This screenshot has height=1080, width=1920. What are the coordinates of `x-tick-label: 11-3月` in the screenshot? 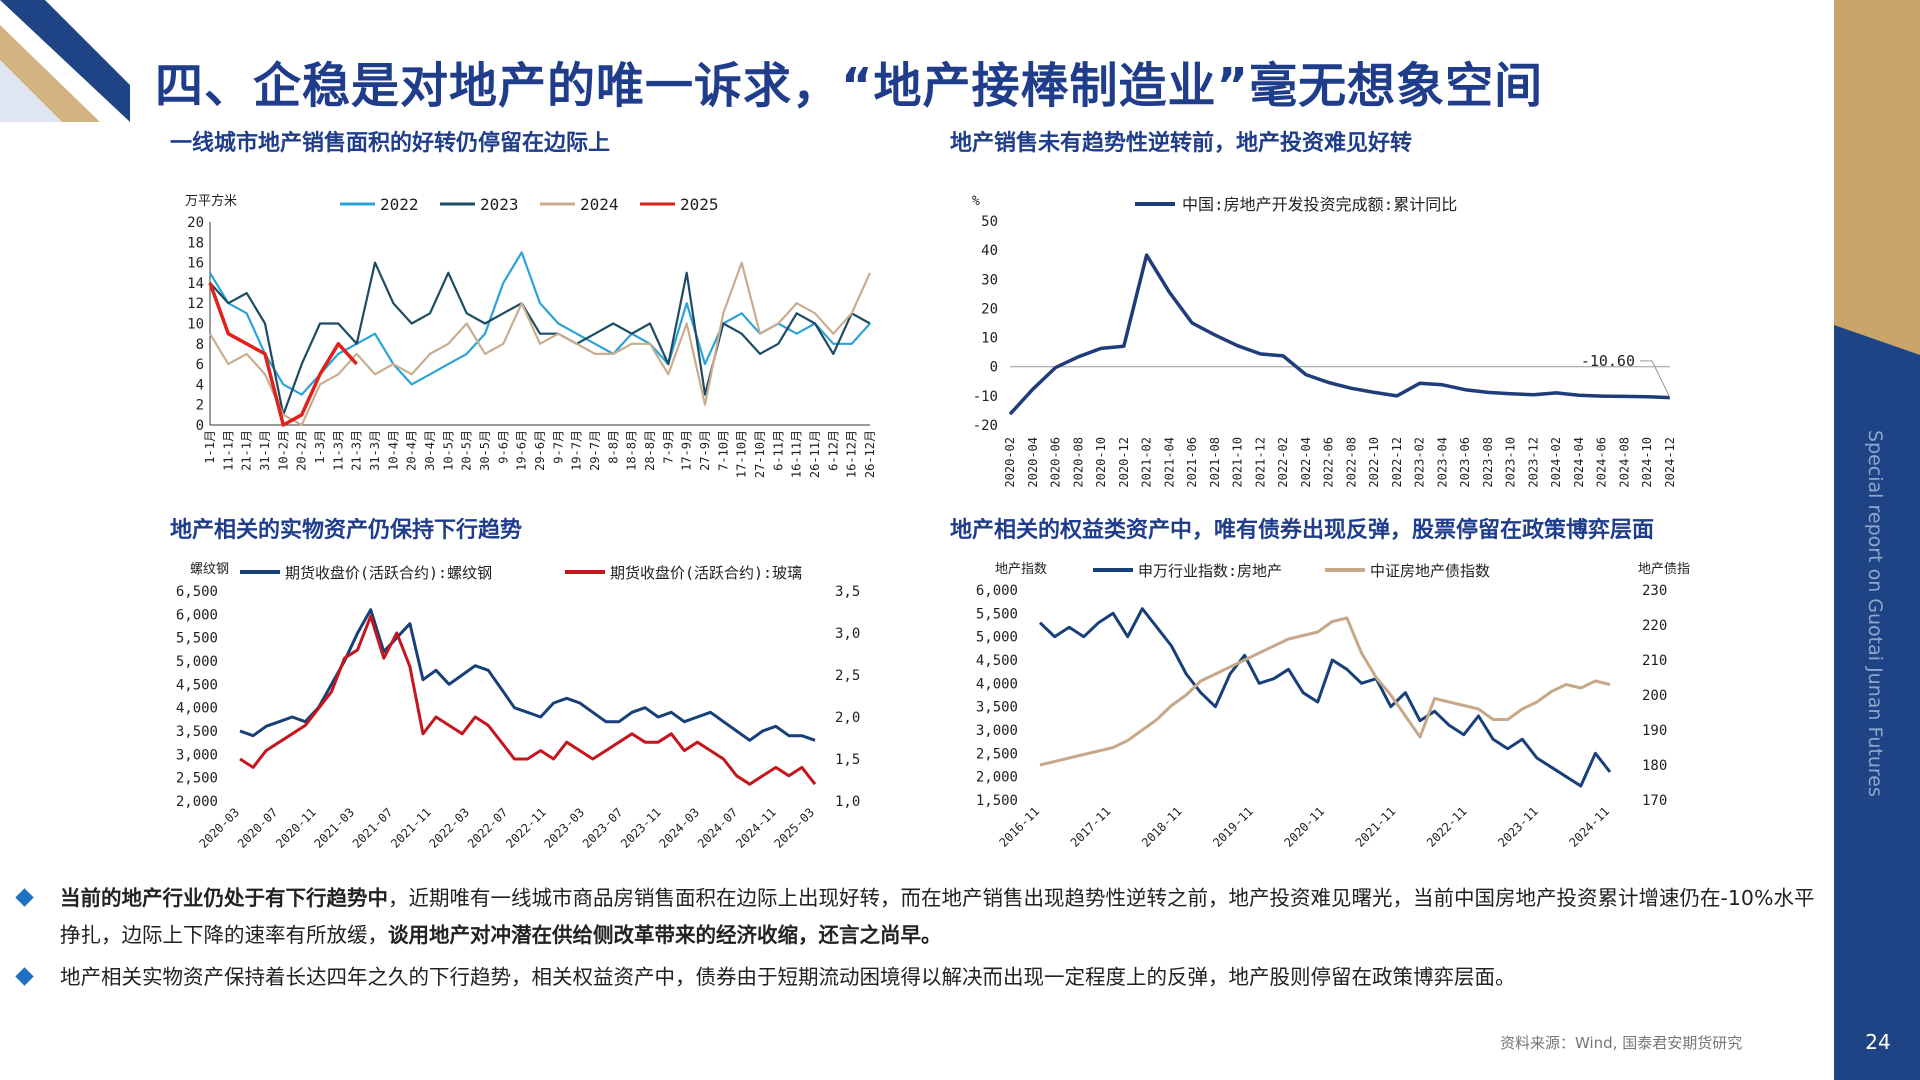 It's located at (338, 450).